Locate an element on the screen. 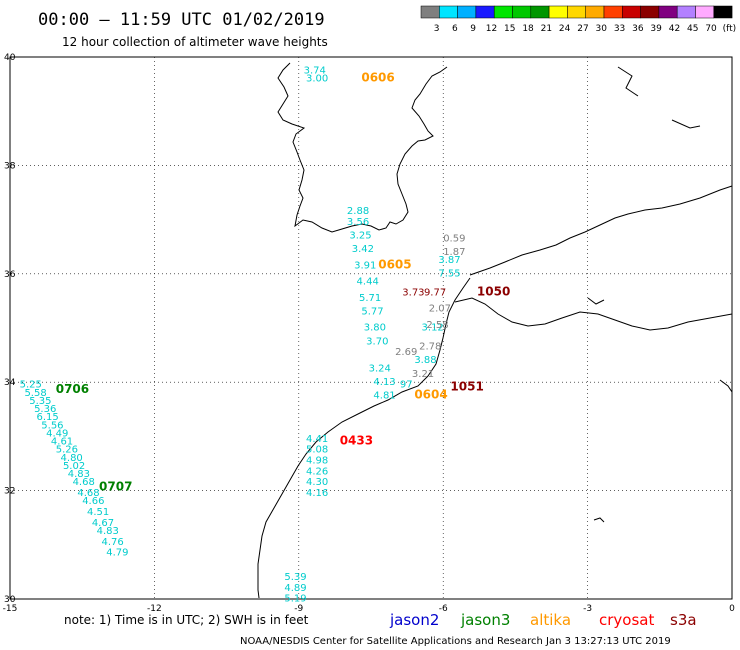 The image size is (740, 650). color-scale-label: 21 is located at coordinates (546, 29).